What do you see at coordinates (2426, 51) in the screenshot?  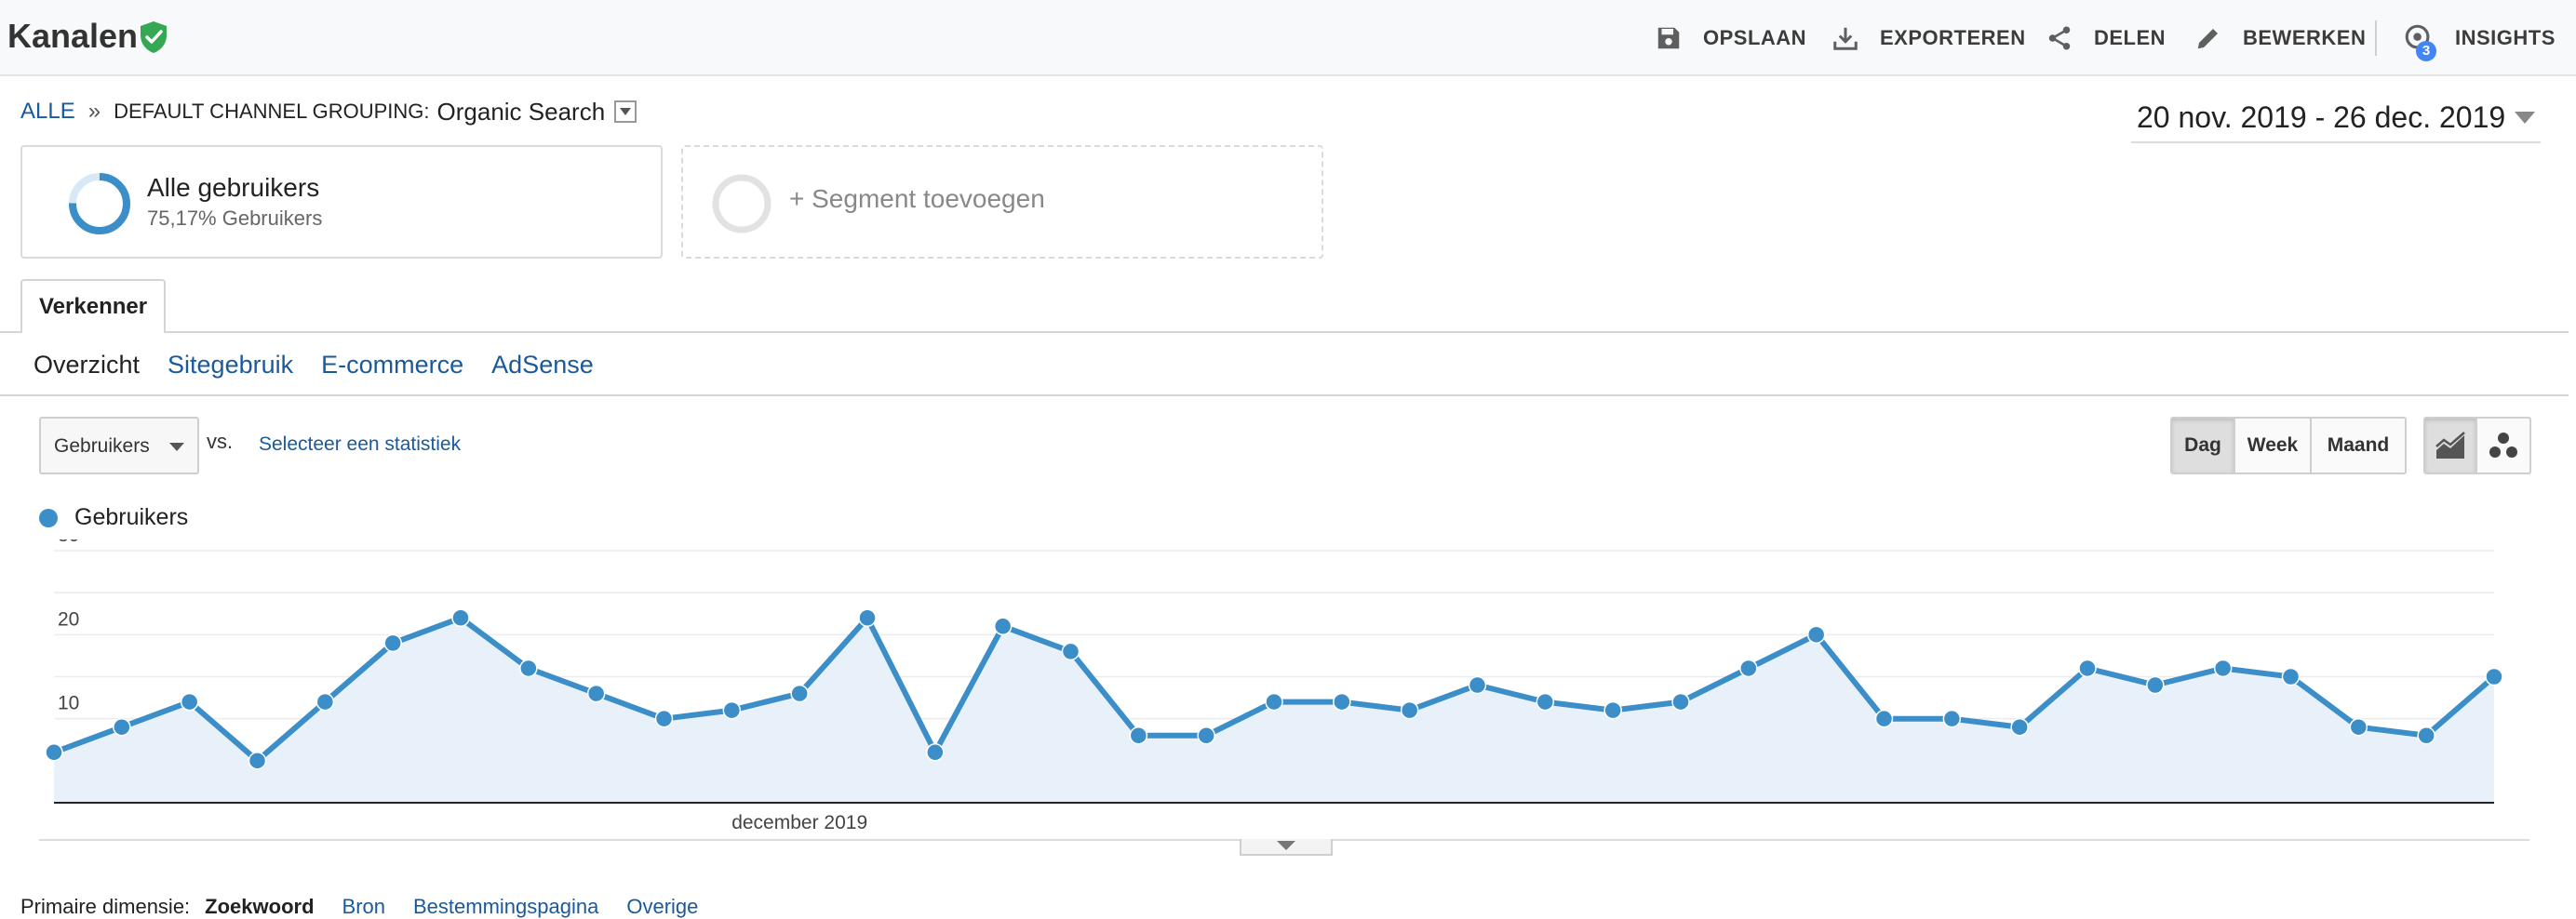 I see `insights-count-badge: 3` at bounding box center [2426, 51].